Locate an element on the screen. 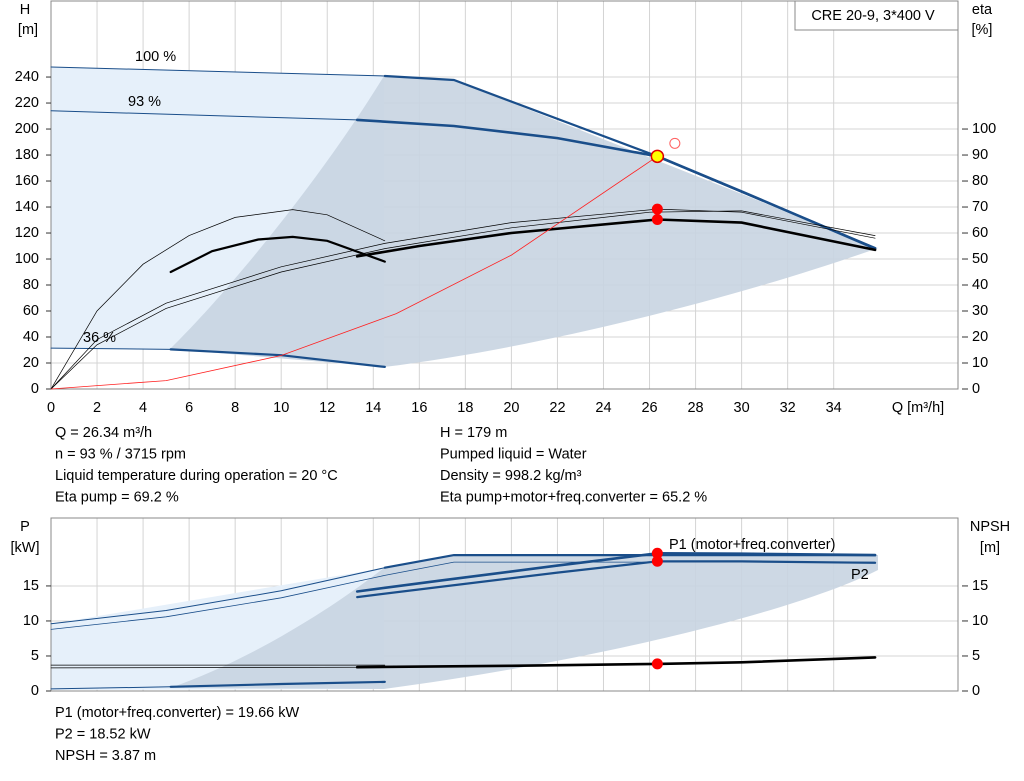 The width and height of the screenshot is (1024, 781). y2-tick-label: 10 is located at coordinates (980, 621).